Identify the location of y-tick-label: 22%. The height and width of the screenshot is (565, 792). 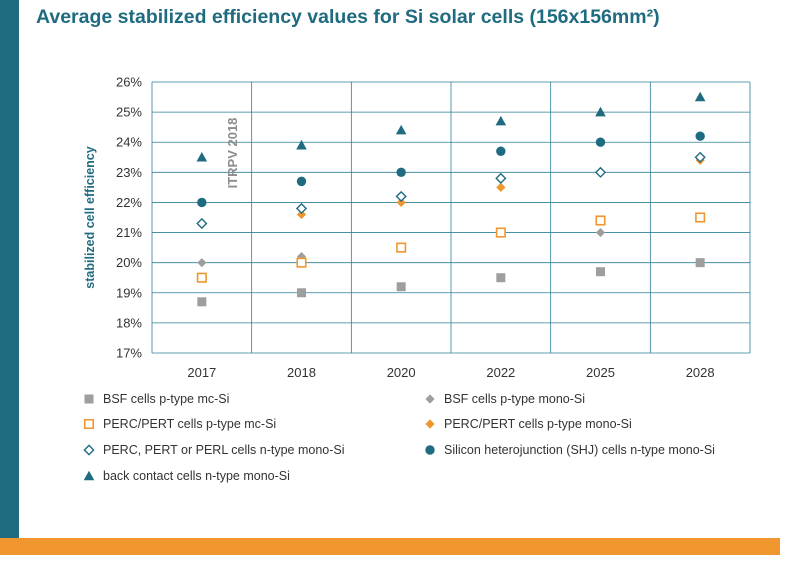
(129, 202).